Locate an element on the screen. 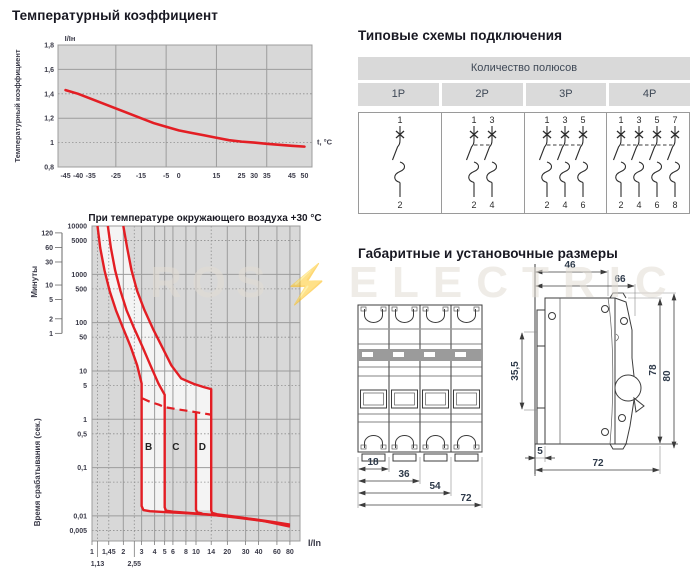  dim-46: 46 is located at coordinates (570, 265).